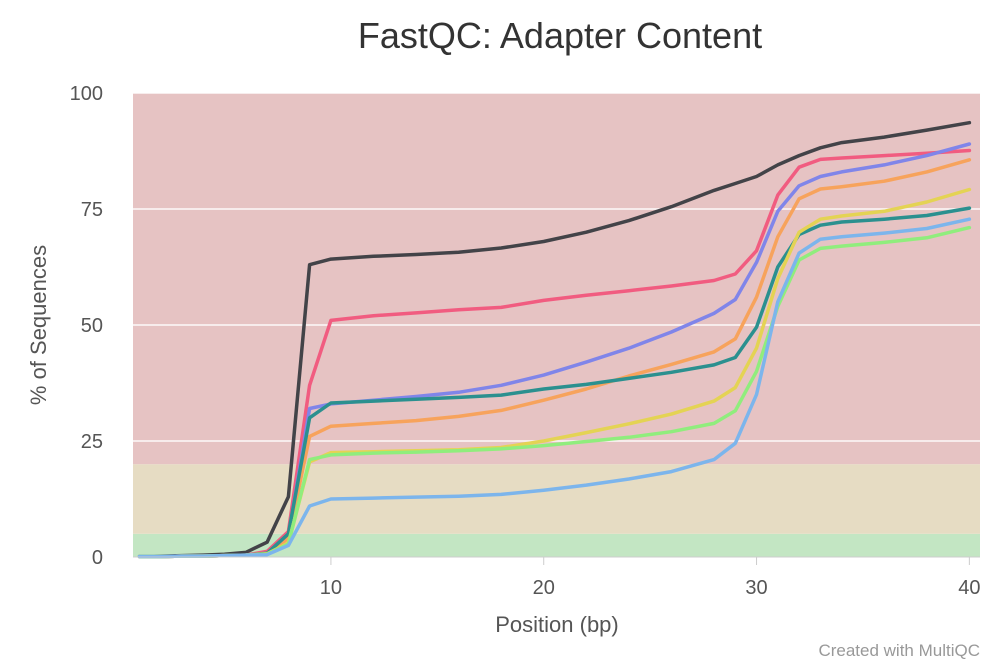 This screenshot has height=666, width=1000. What do you see at coordinates (97, 558) in the screenshot?
I see `y-tick-label: 0` at bounding box center [97, 558].